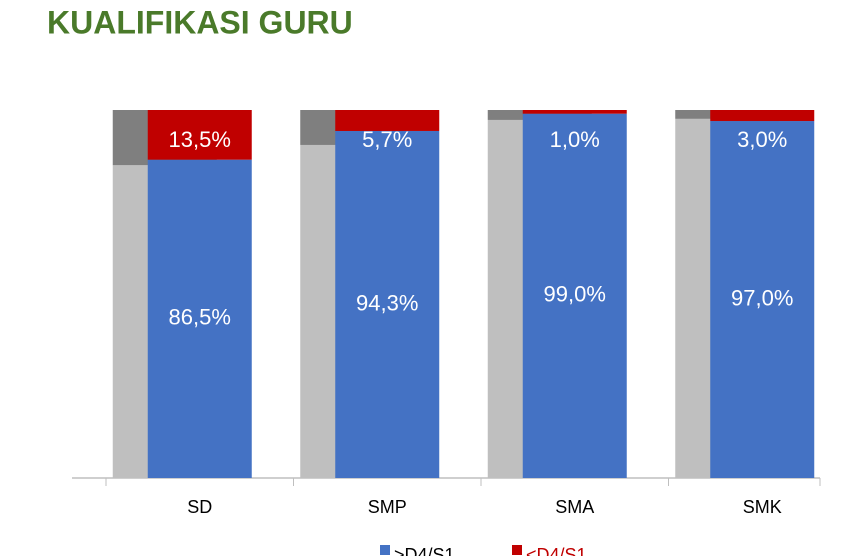  Describe the element at coordinates (387, 507) in the screenshot. I see `x-tick-label: SMP` at that location.